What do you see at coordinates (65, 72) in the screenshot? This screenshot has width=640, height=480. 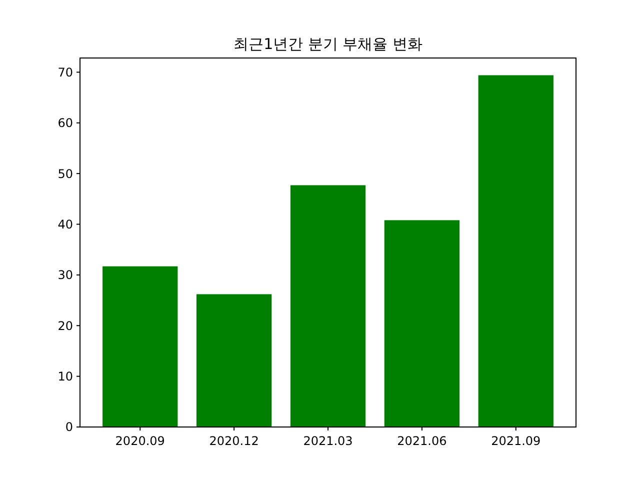 I see `y-tick-label: 70` at bounding box center [65, 72].